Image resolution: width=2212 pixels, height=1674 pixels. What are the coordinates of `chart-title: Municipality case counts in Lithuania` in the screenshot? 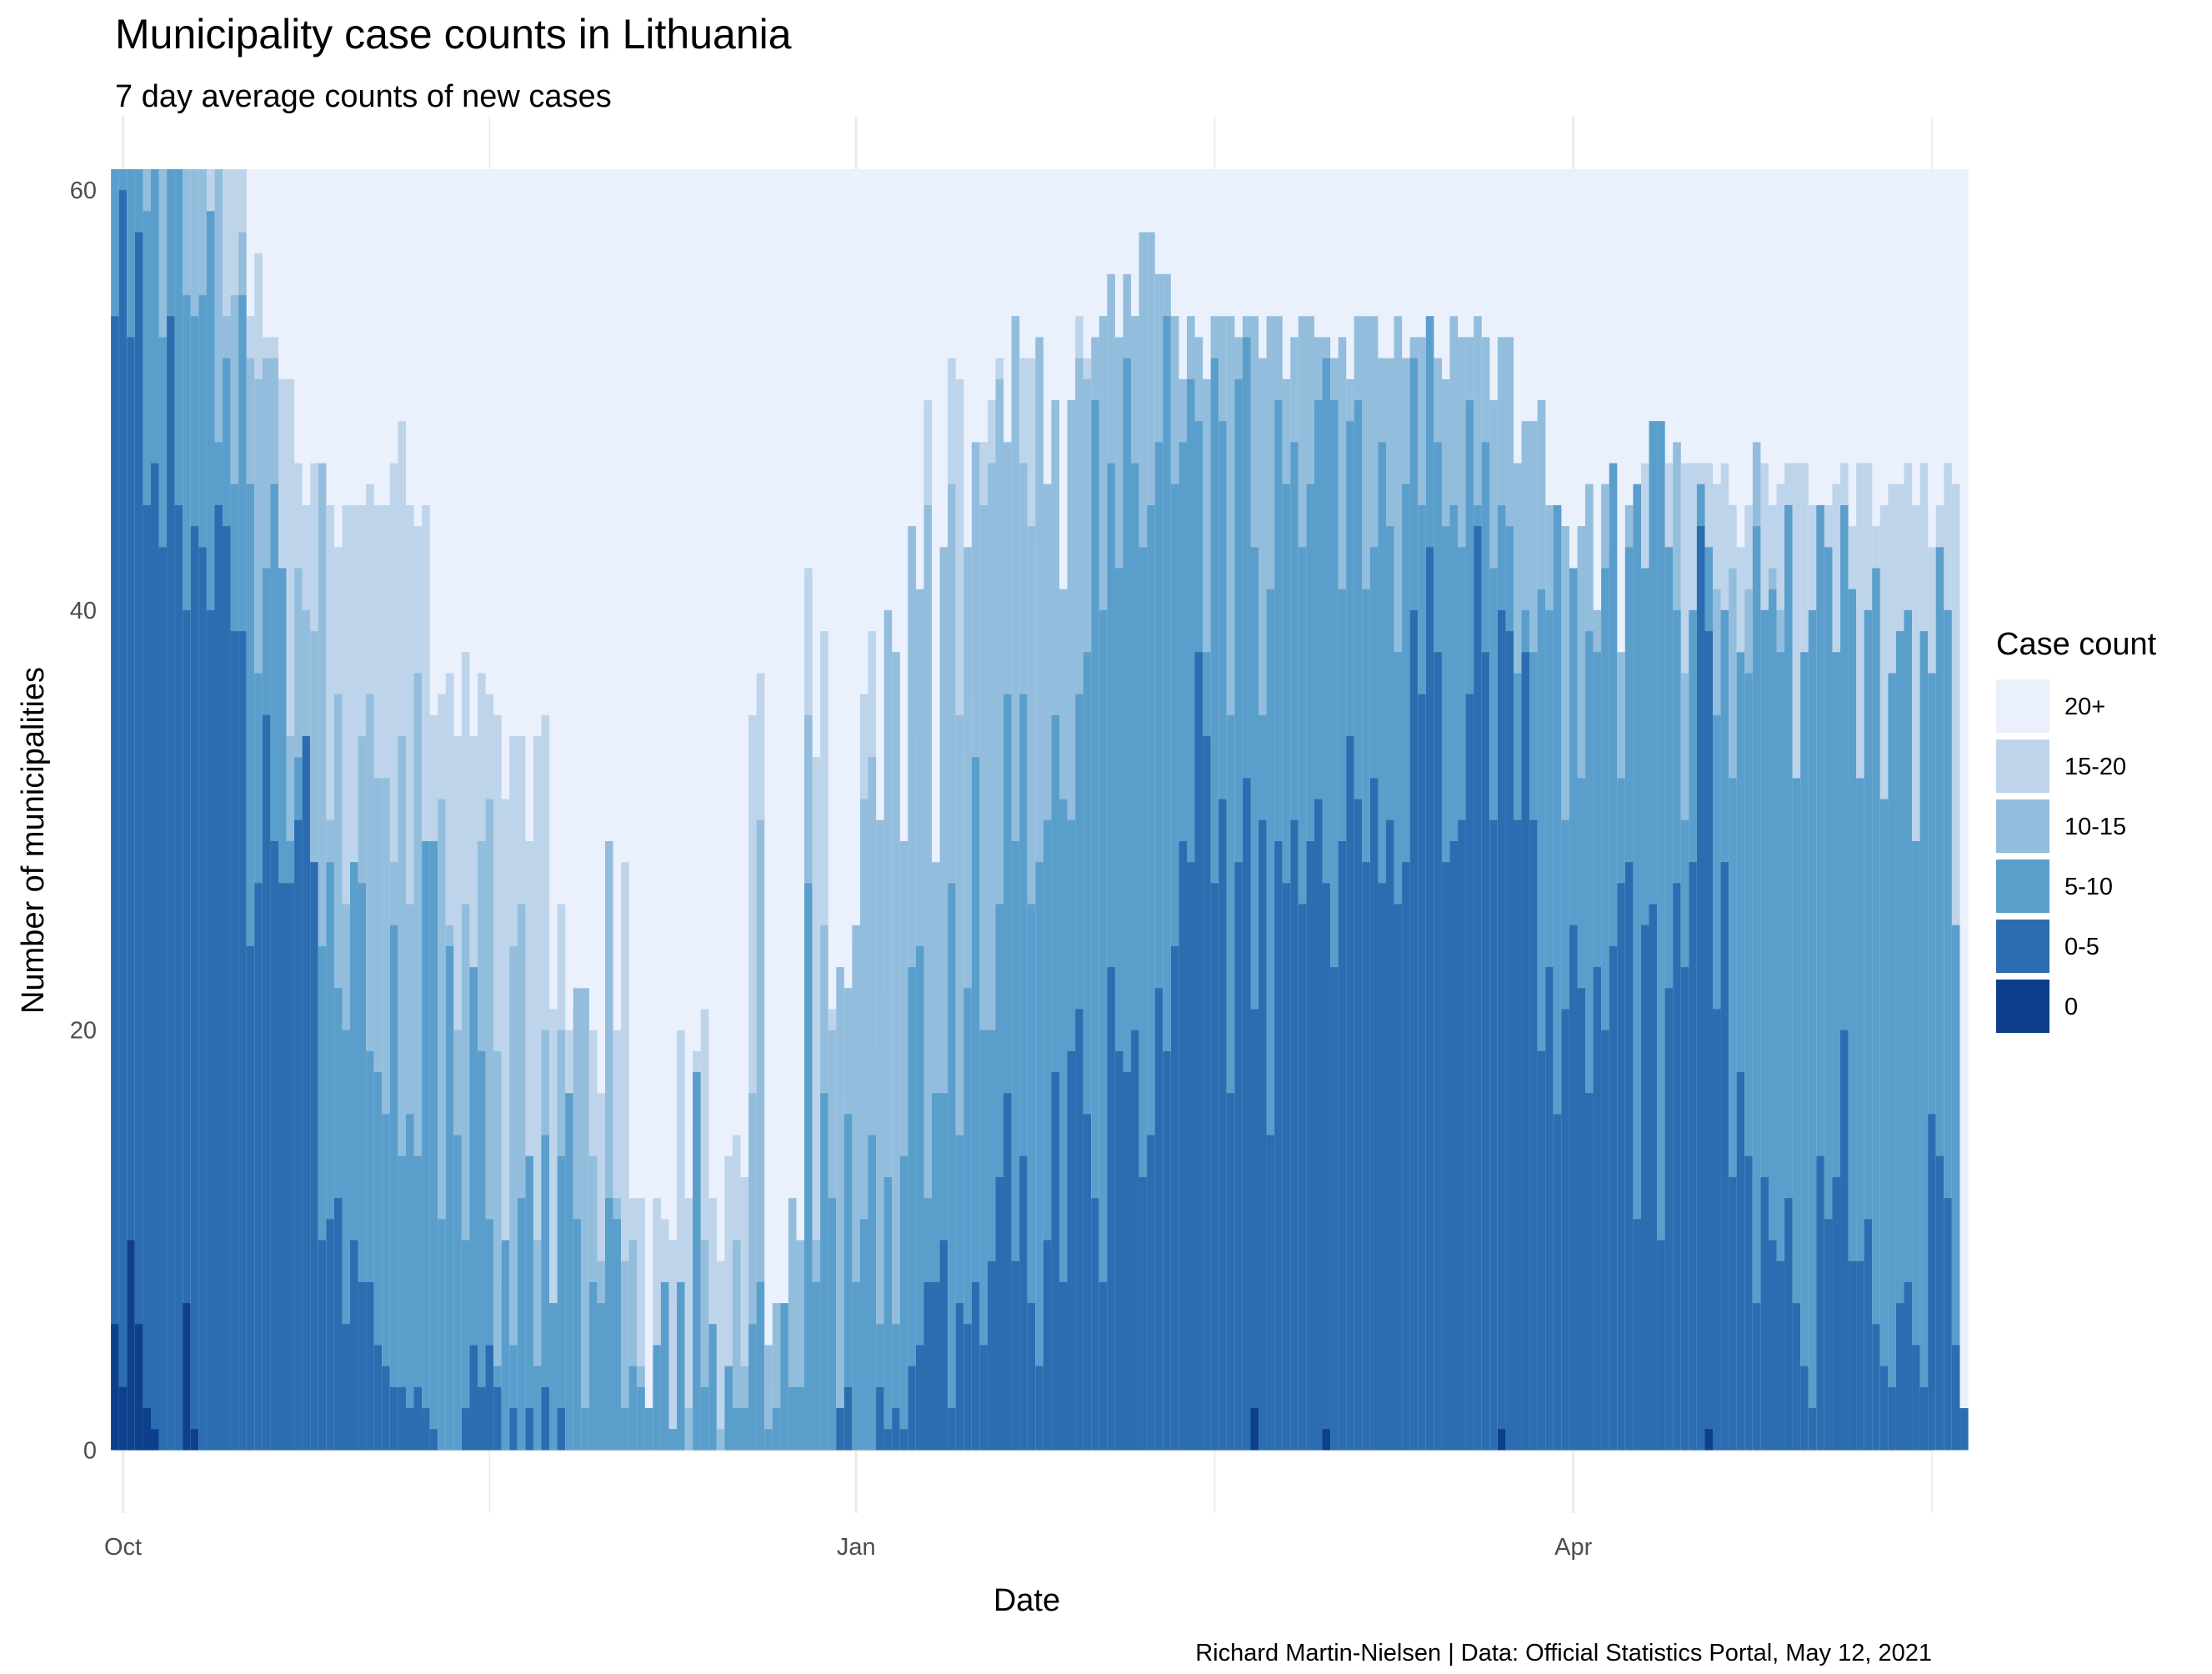 It's located at (453, 34).